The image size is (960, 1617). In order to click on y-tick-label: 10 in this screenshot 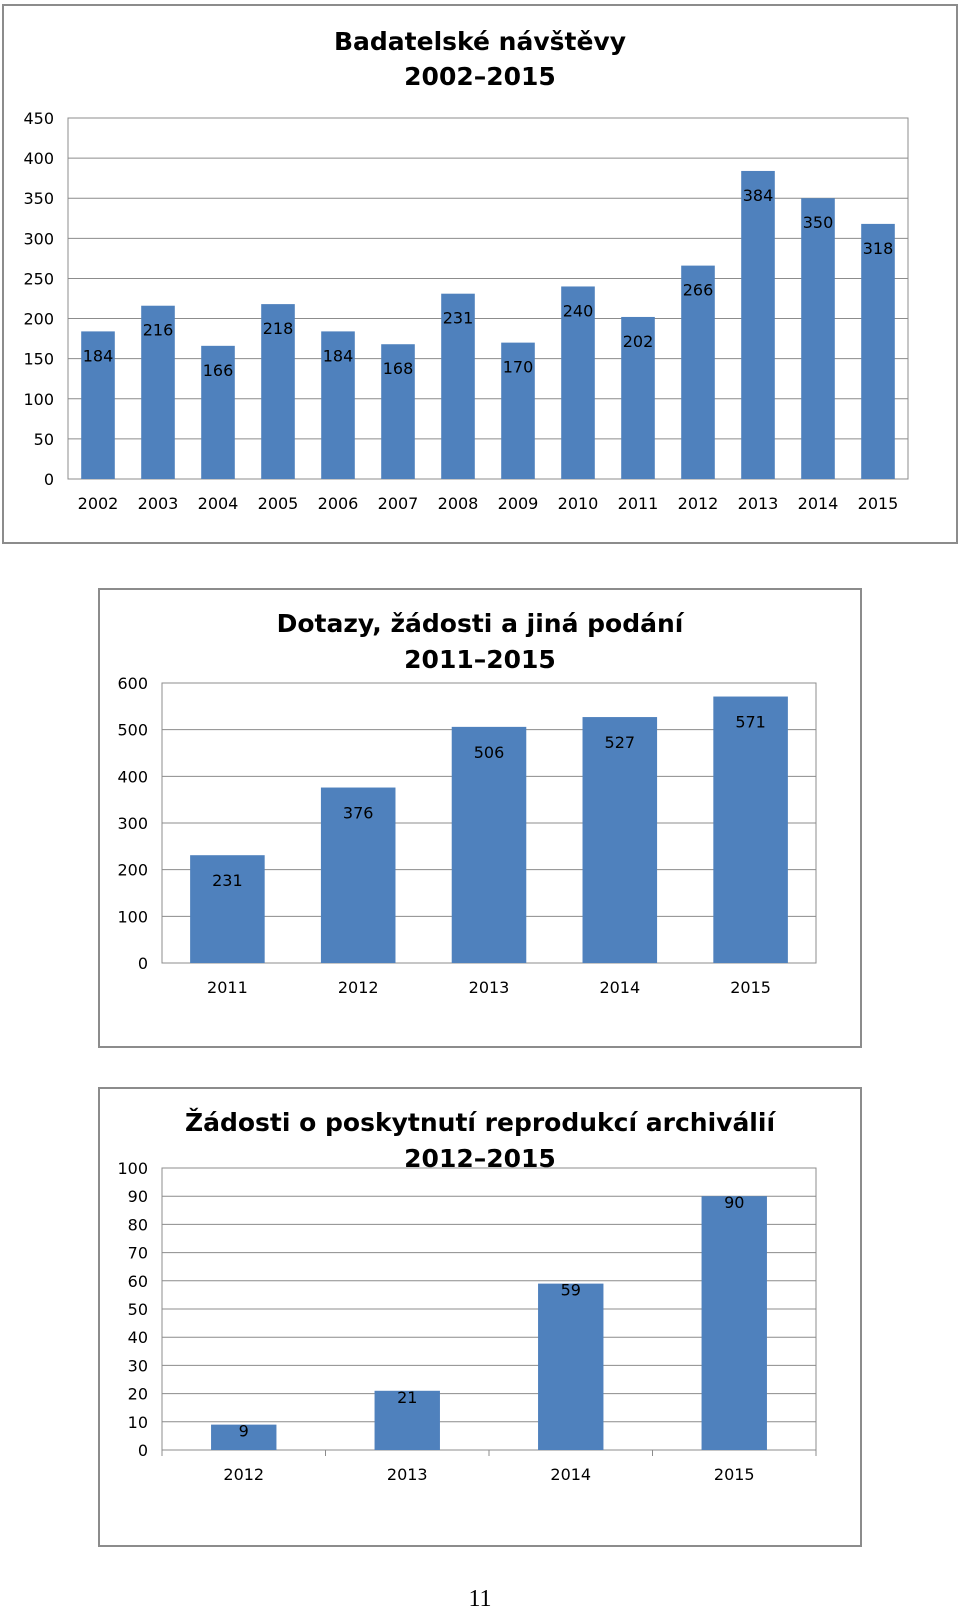, I will do `click(138, 1422)`.